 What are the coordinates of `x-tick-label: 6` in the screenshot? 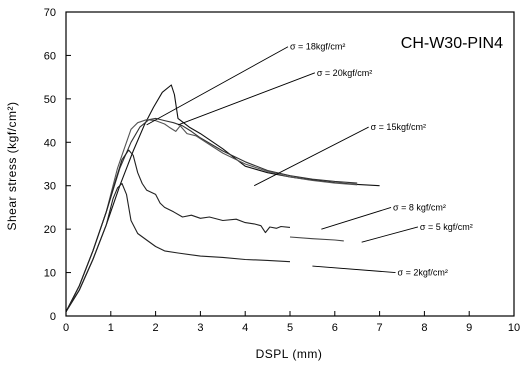 It's located at (335, 328).